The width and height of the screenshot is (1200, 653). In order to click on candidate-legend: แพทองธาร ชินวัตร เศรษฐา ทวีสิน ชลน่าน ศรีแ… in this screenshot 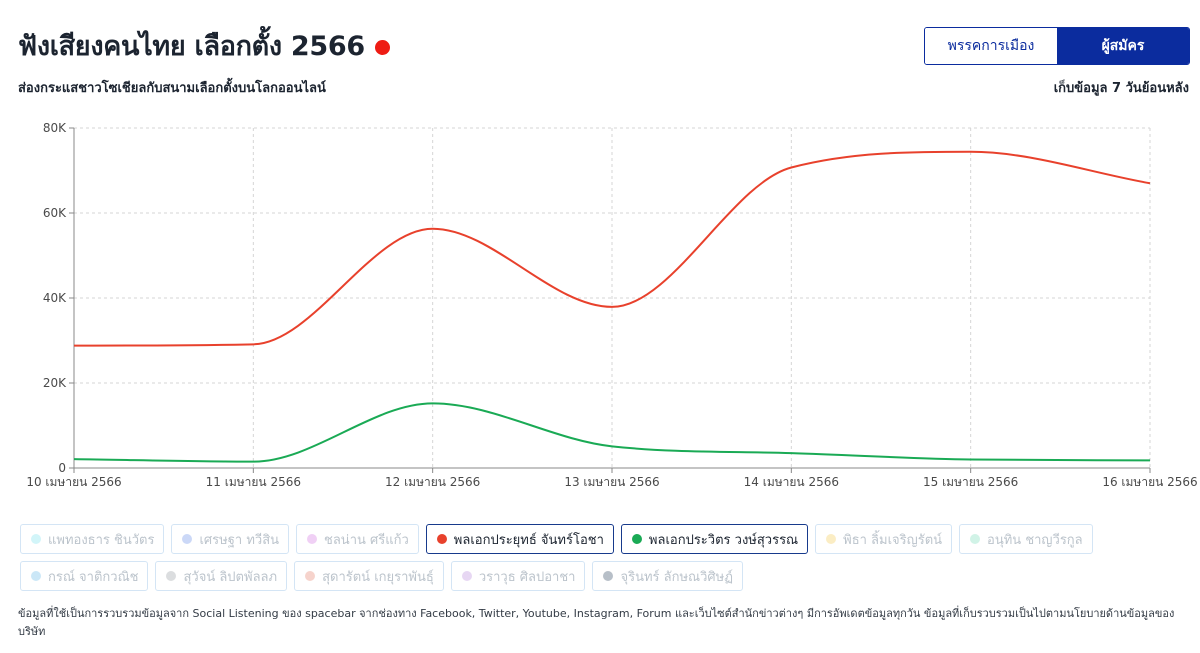, I will do `click(605, 557)`.